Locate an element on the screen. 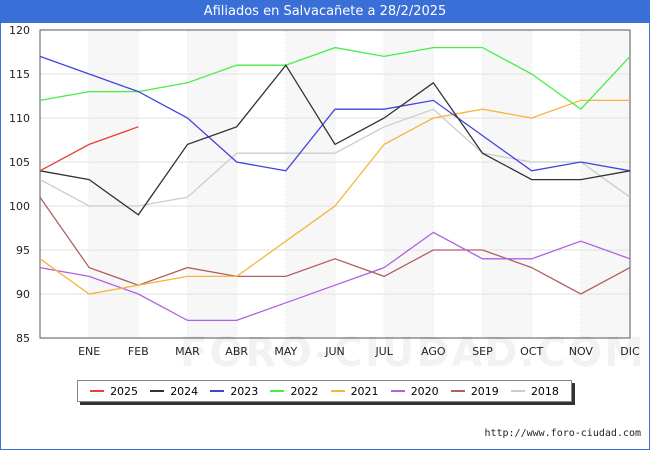 The width and height of the screenshot is (650, 450). chart-title: Afiliados en Salvacañete a 28/2/2025 is located at coordinates (325, 12).